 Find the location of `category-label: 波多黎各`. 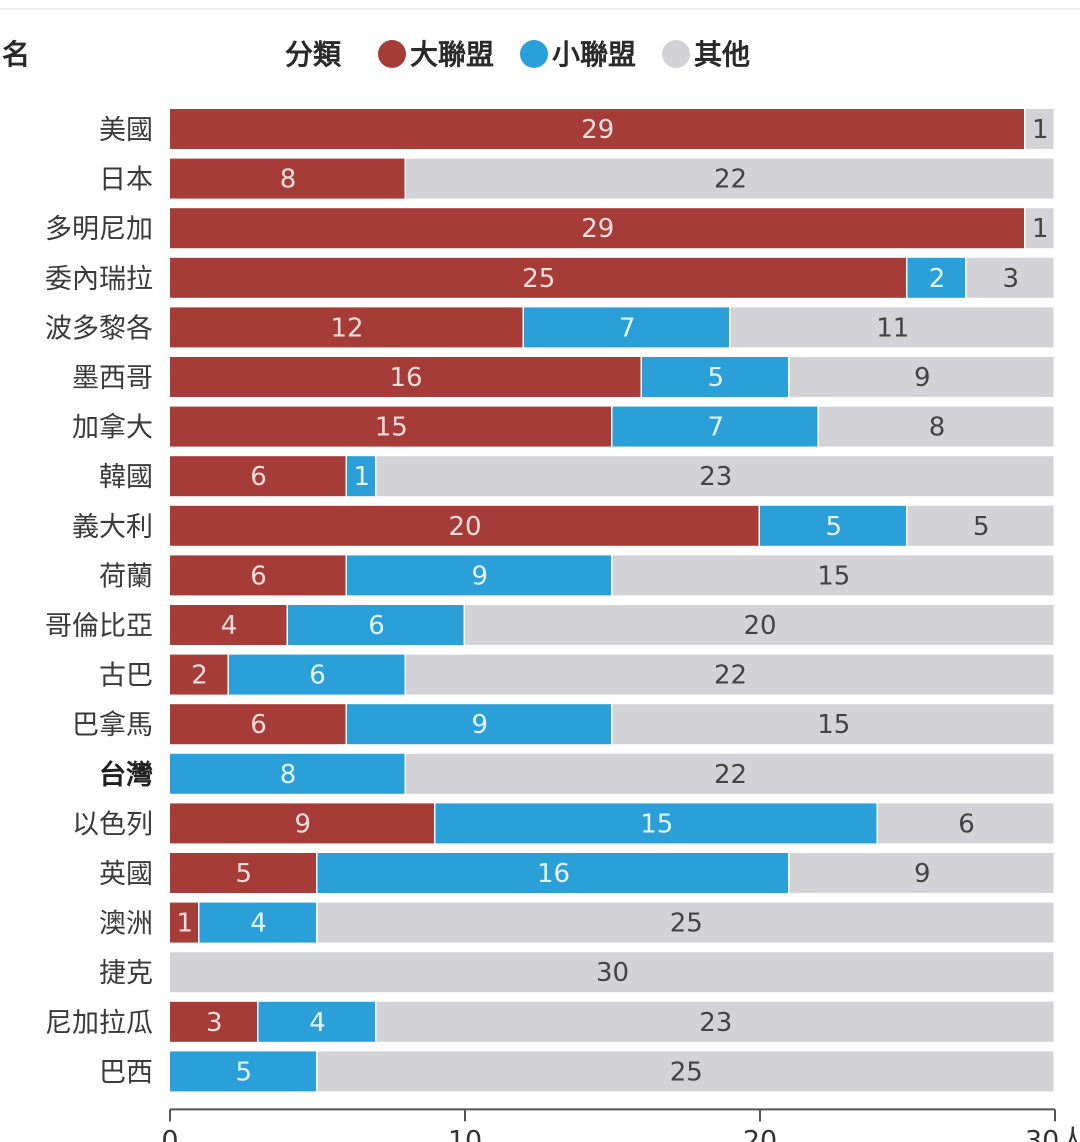

category-label: 波多黎各 is located at coordinates (99, 328).